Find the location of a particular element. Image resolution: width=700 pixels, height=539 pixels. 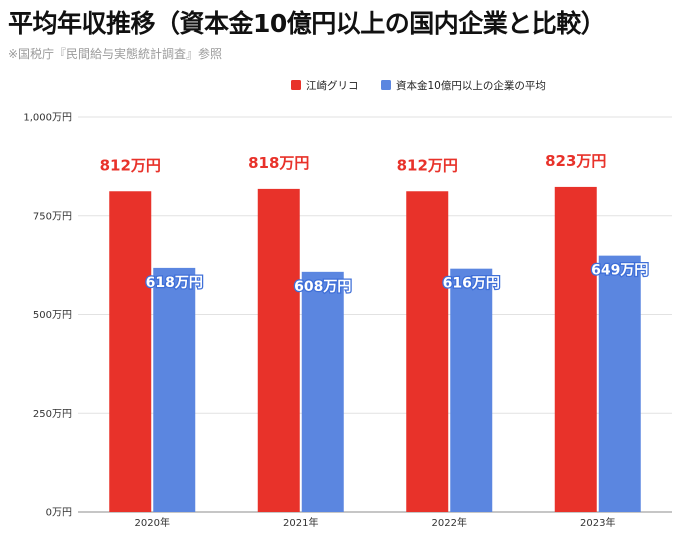

legend: 江崎グリコ 資本金10億円以上の企業の平均 is located at coordinates (418, 85).